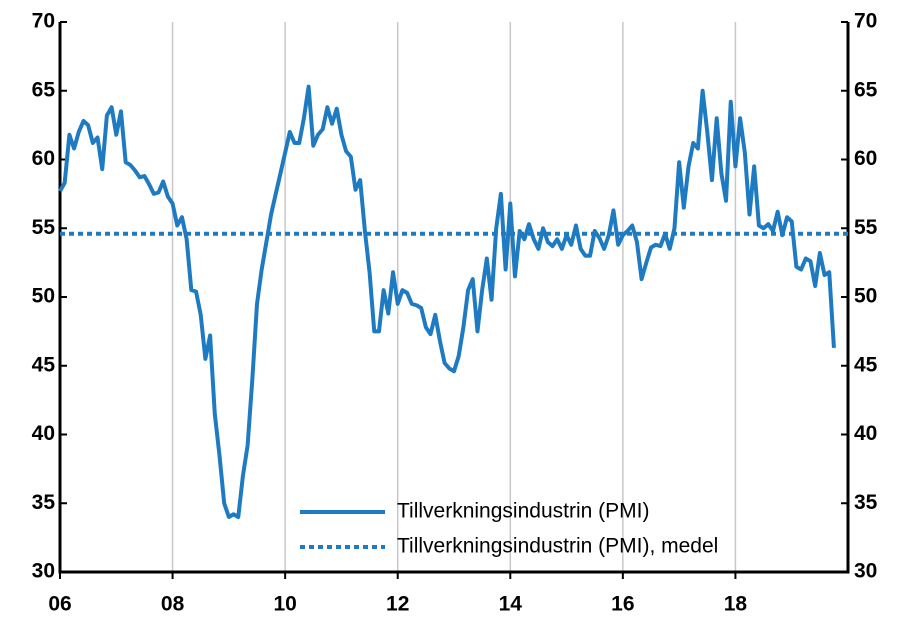  What do you see at coordinates (44, 89) in the screenshot?
I see `y-tick-label: 65` at bounding box center [44, 89].